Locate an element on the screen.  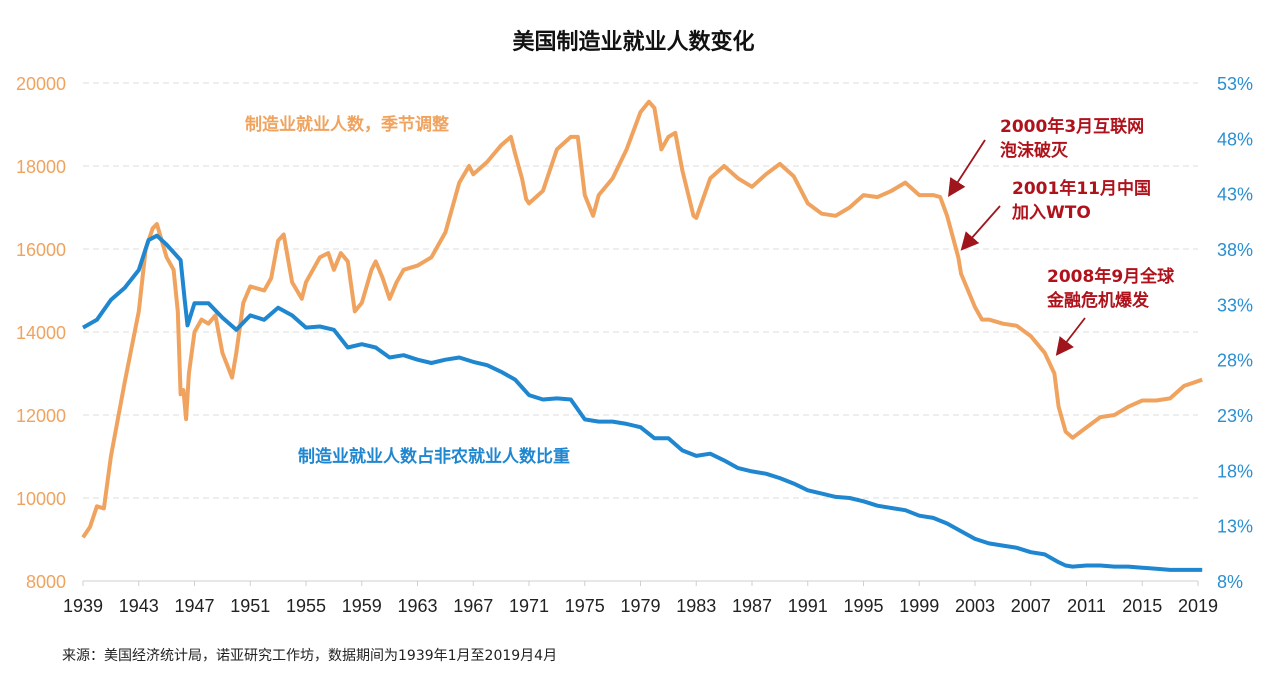
right-axis-tick-label: 23% is located at coordinates (1235, 416).